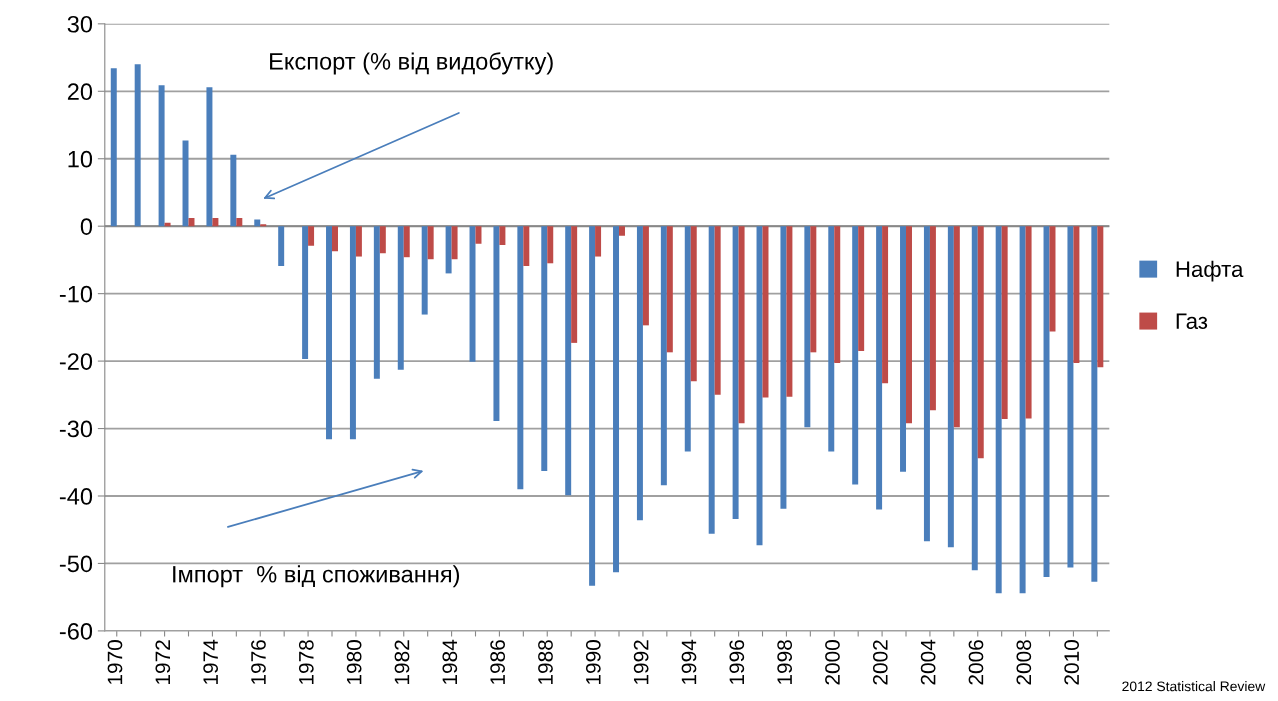 The width and height of the screenshot is (1278, 701). Describe the element at coordinates (80, 24) in the screenshot. I see `y-tick-label: 30` at that location.